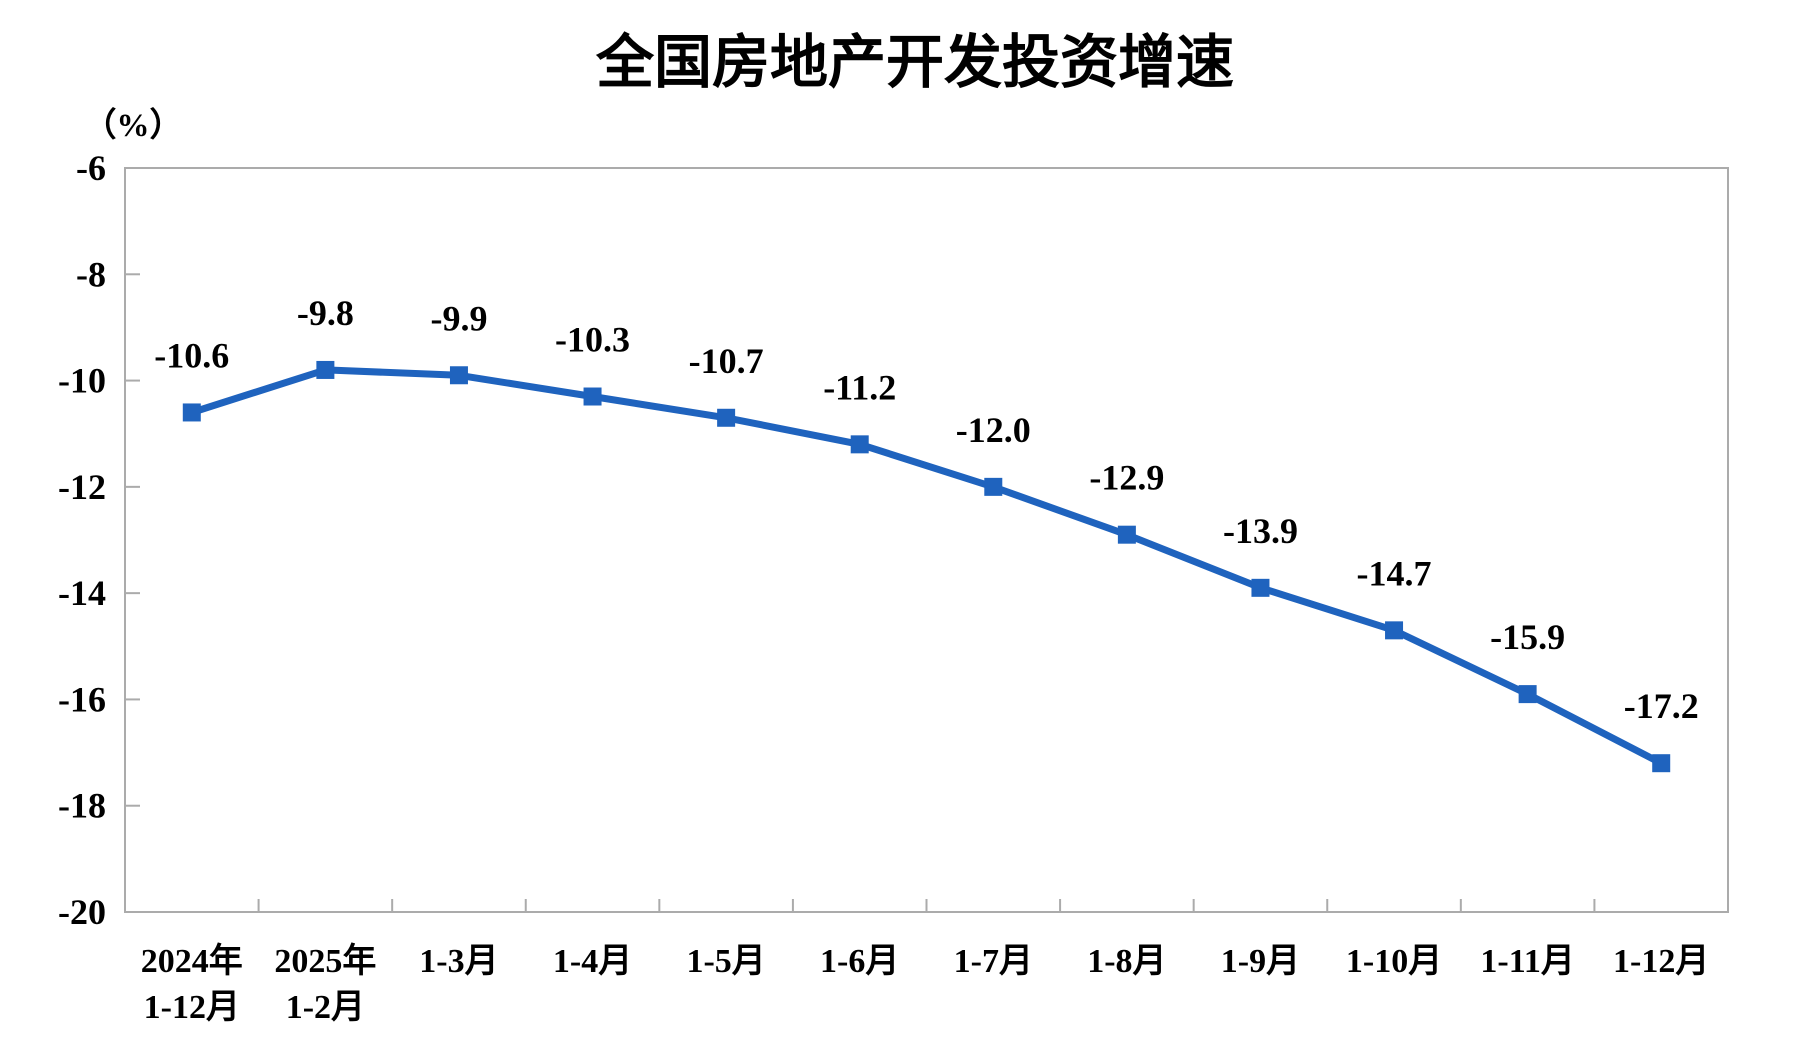  Describe the element at coordinates (1260, 961) in the screenshot. I see `x-axis-category-label: 1-9月` at that location.